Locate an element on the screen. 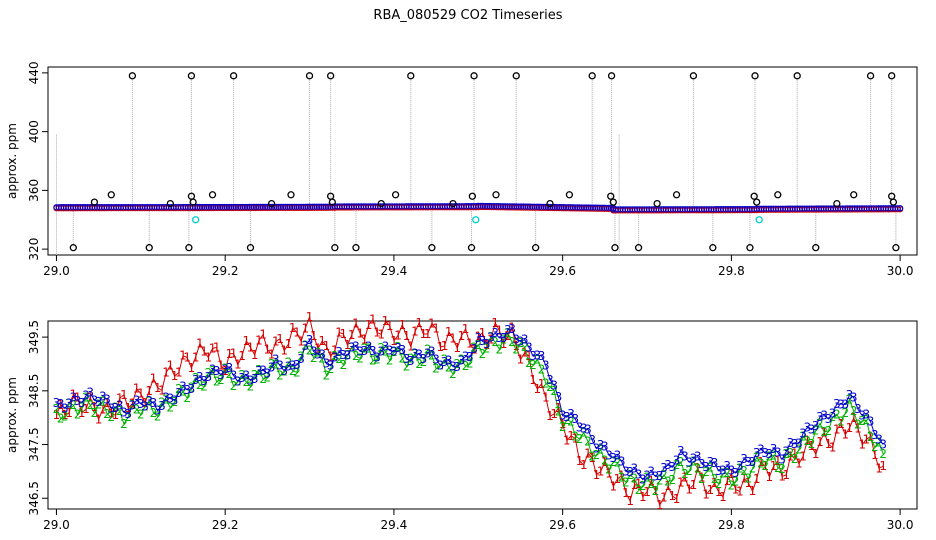 The image size is (936, 540). x-tick-label: 29.4 is located at coordinates (394, 271).